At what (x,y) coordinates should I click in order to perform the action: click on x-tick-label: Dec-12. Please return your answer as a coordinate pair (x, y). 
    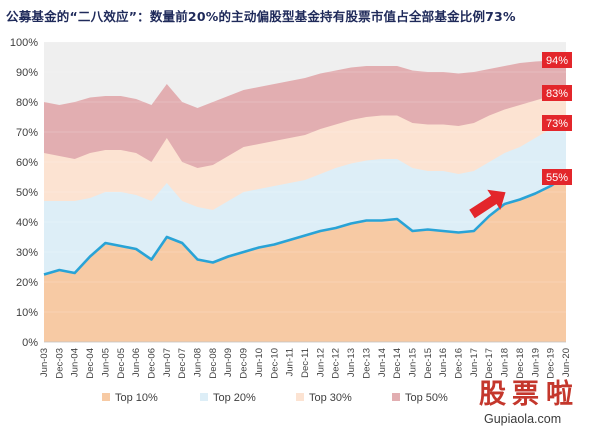
    Looking at the image, I should click on (336, 363).